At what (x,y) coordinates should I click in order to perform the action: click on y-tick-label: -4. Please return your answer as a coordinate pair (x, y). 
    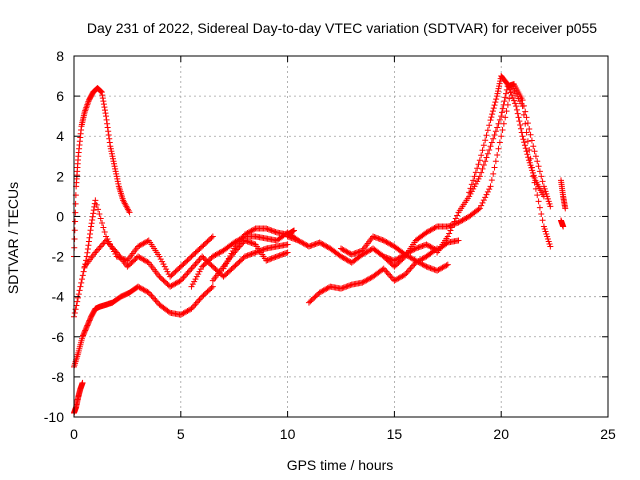
    Looking at the image, I should click on (58, 297).